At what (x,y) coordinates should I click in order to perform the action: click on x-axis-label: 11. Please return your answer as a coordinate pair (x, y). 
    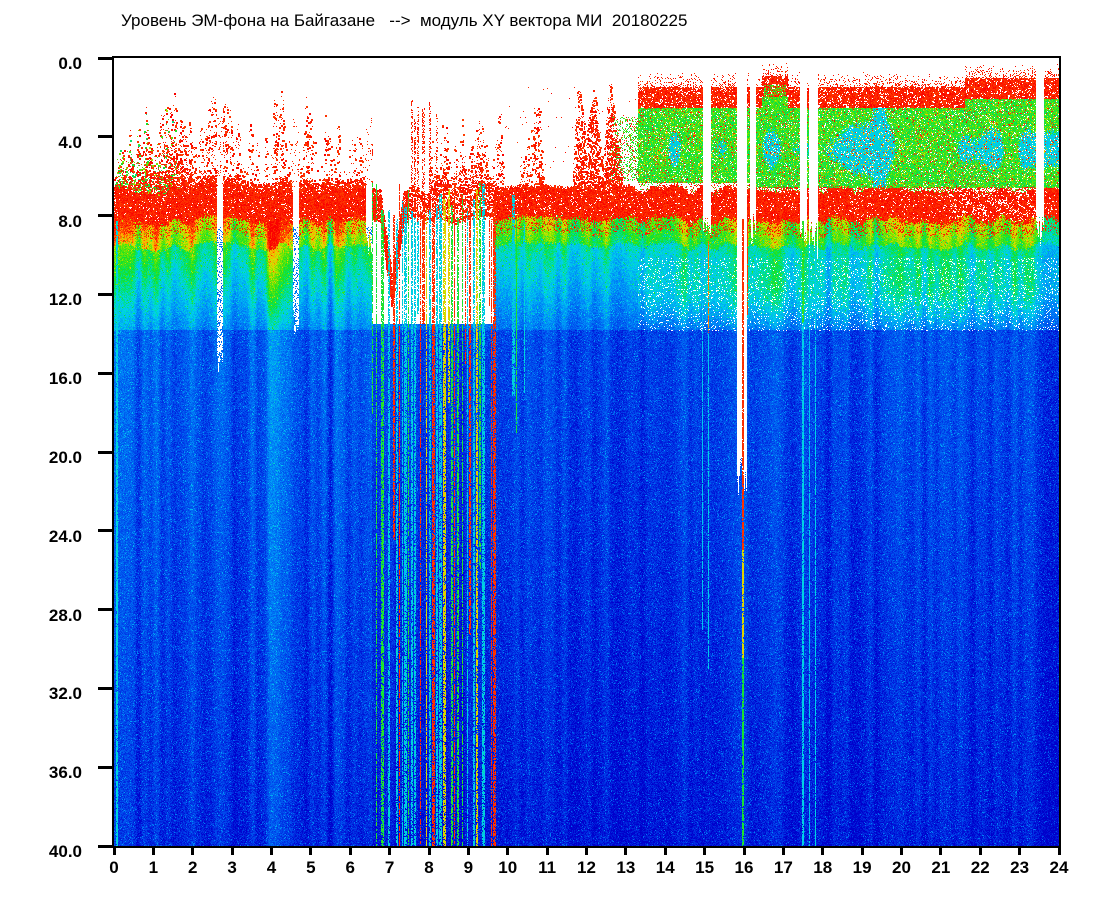
    Looking at the image, I should click on (547, 867).